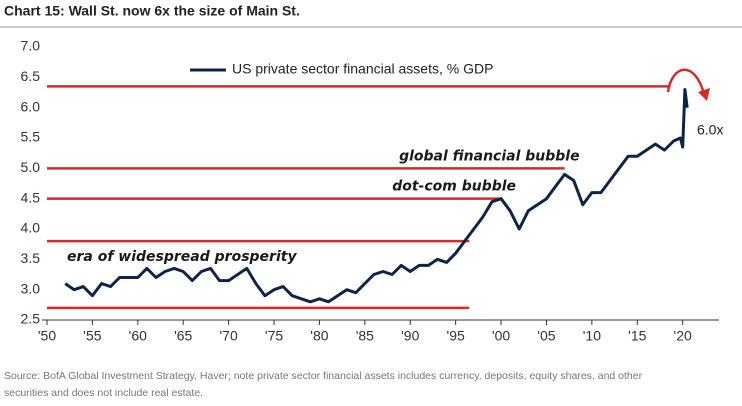 This screenshot has width=742, height=406. Describe the element at coordinates (138, 336) in the screenshot. I see `x-tick-label: '60` at that location.